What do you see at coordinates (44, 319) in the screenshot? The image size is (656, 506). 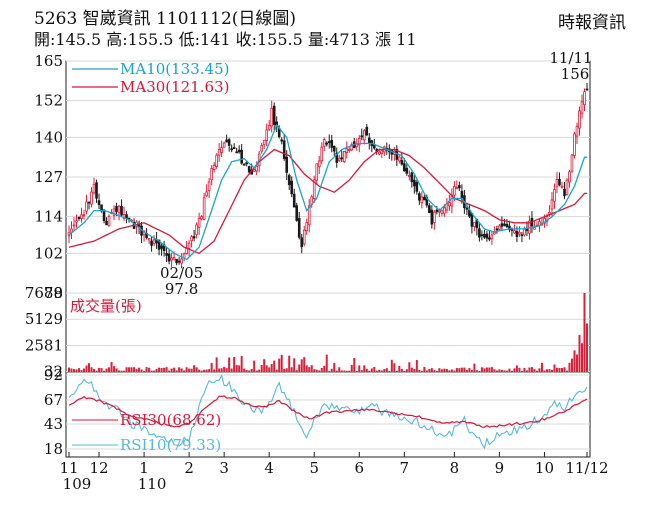 I see `volume-tick-label: 5129` at bounding box center [44, 319].